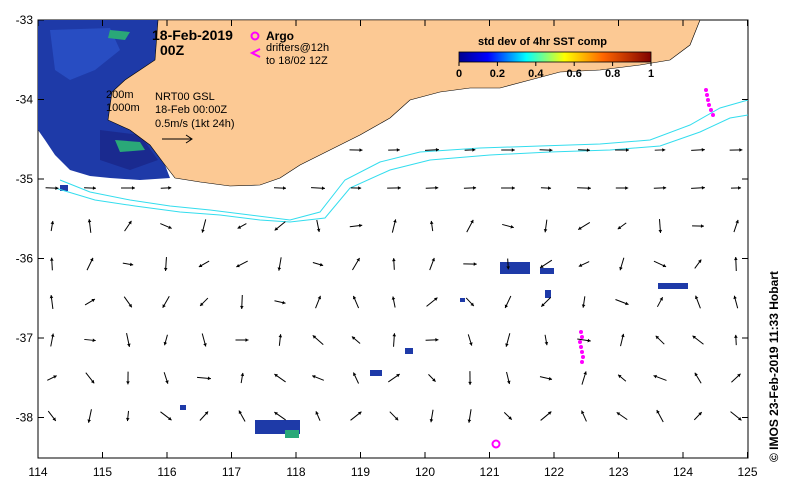 The image size is (790, 492). Describe the element at coordinates (555, 71) in the screenshot. I see `colorbar-ticks: 0 0.2 0.4 0.6 0.8 1` at that location.